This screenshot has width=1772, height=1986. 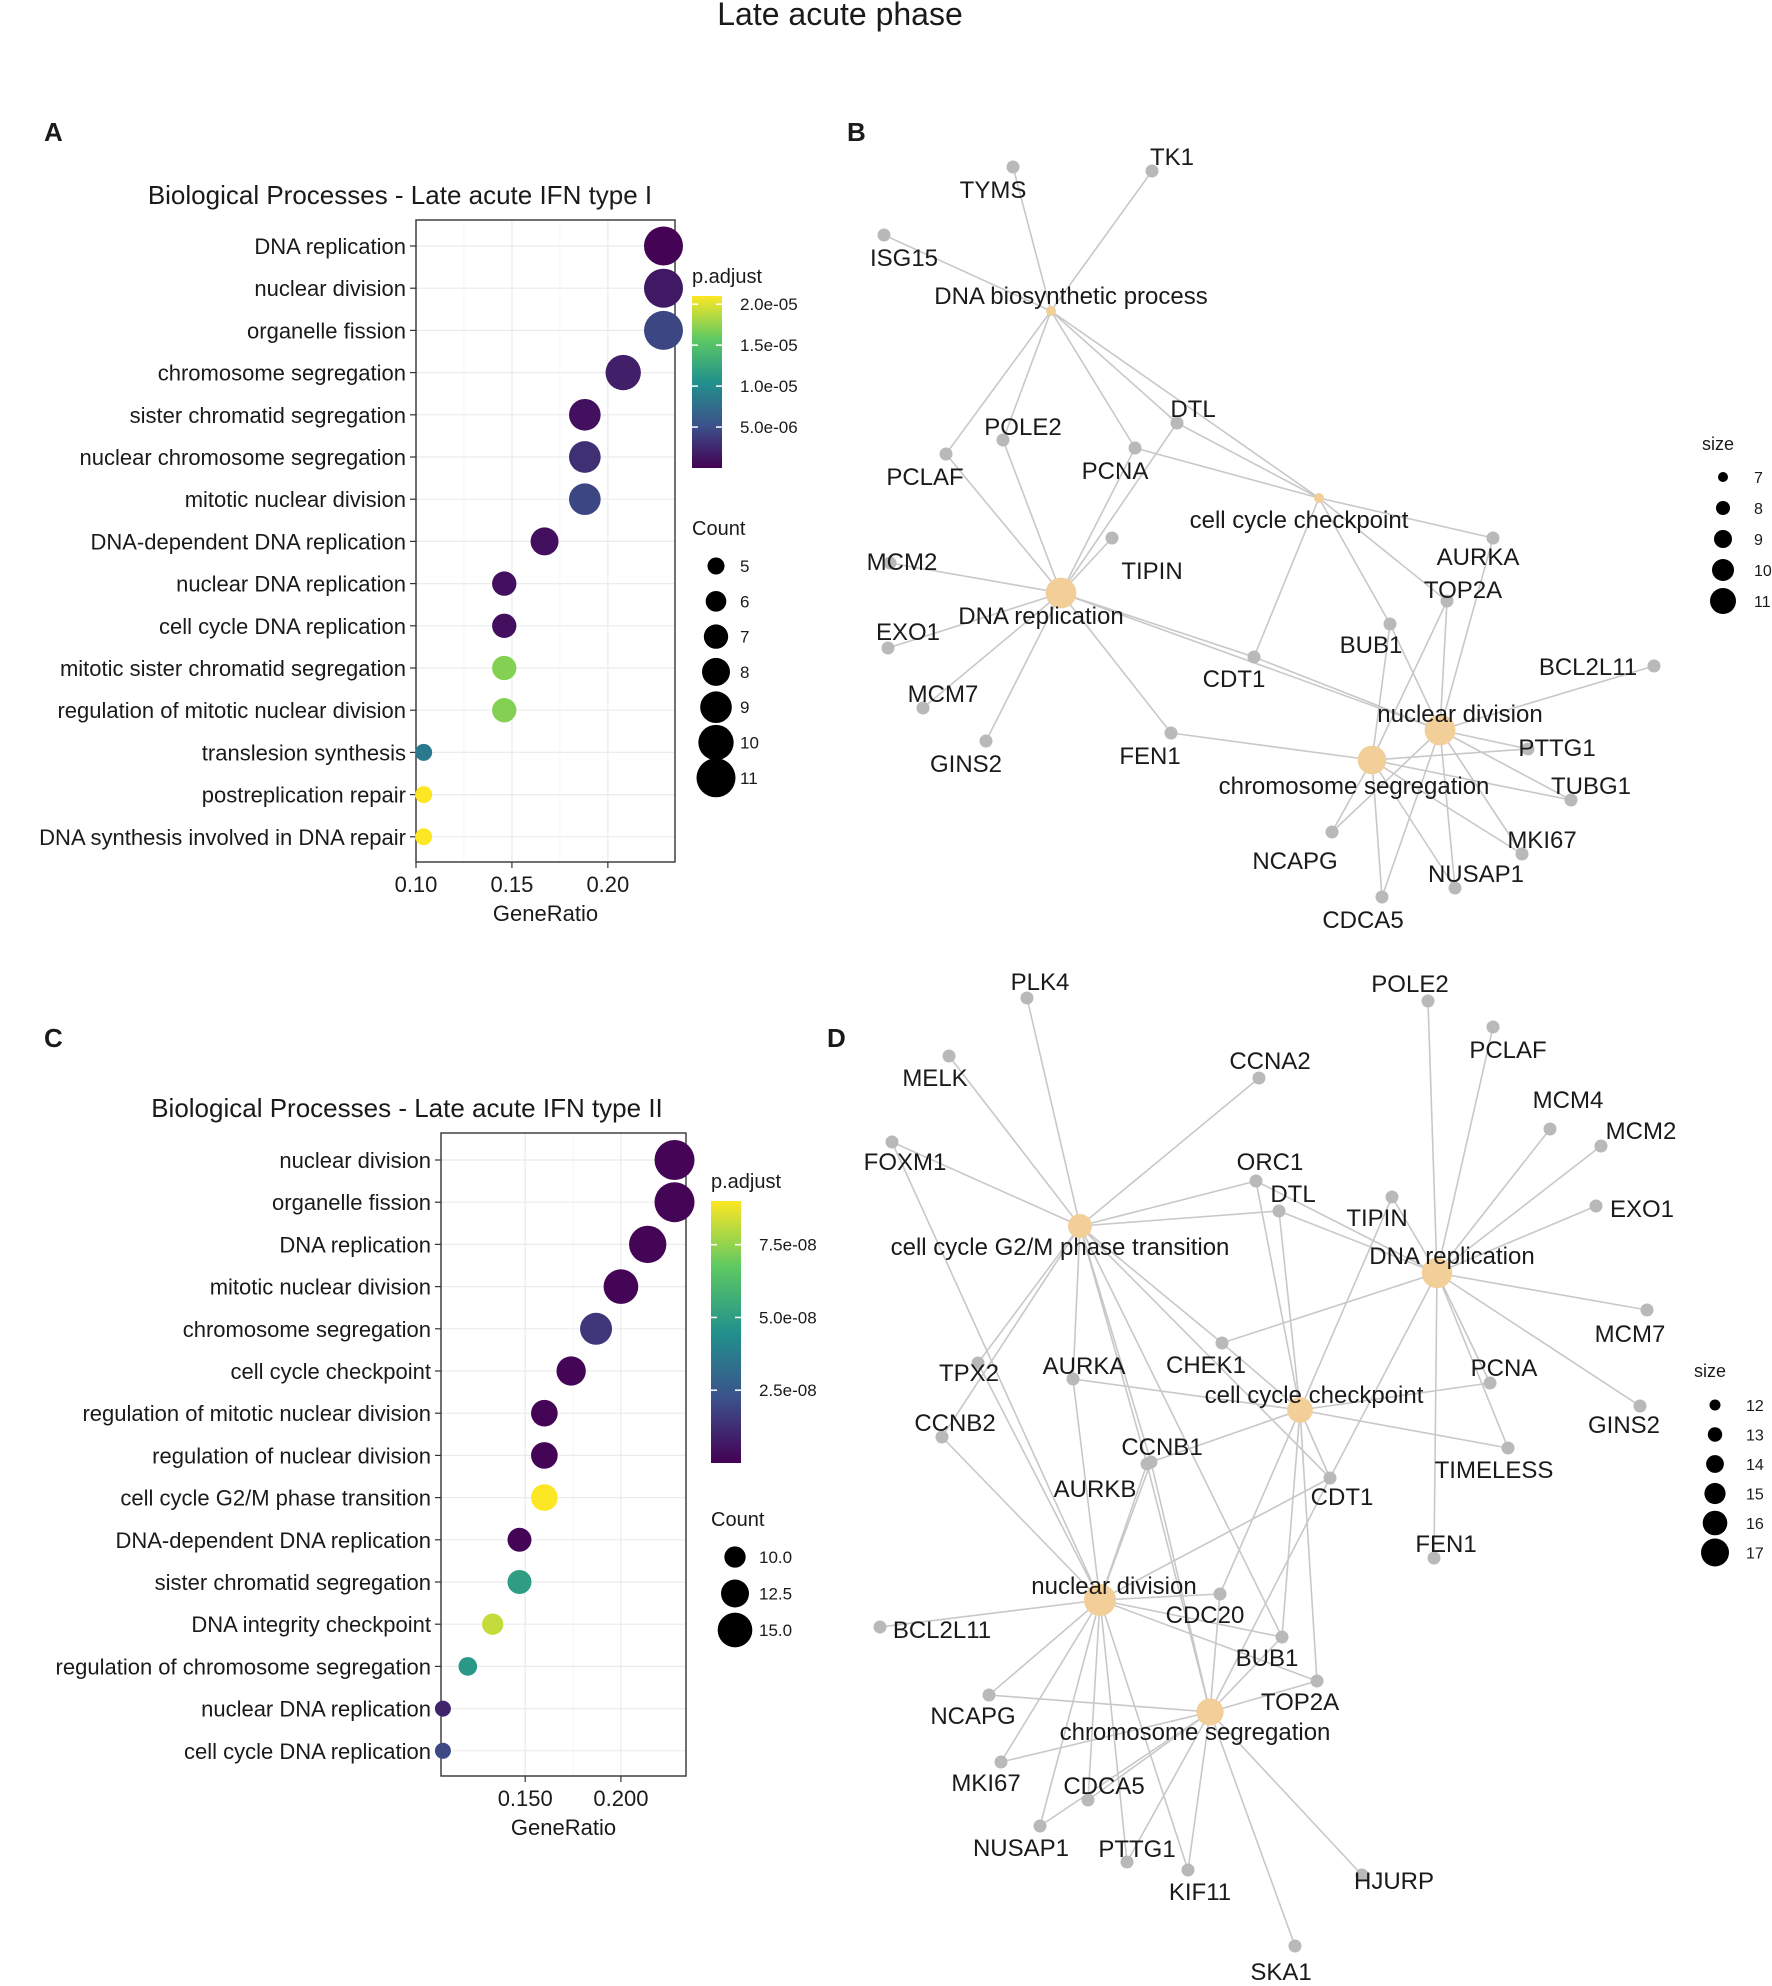 I want to click on size-legend-title: Count, so click(x=738, y=1520).